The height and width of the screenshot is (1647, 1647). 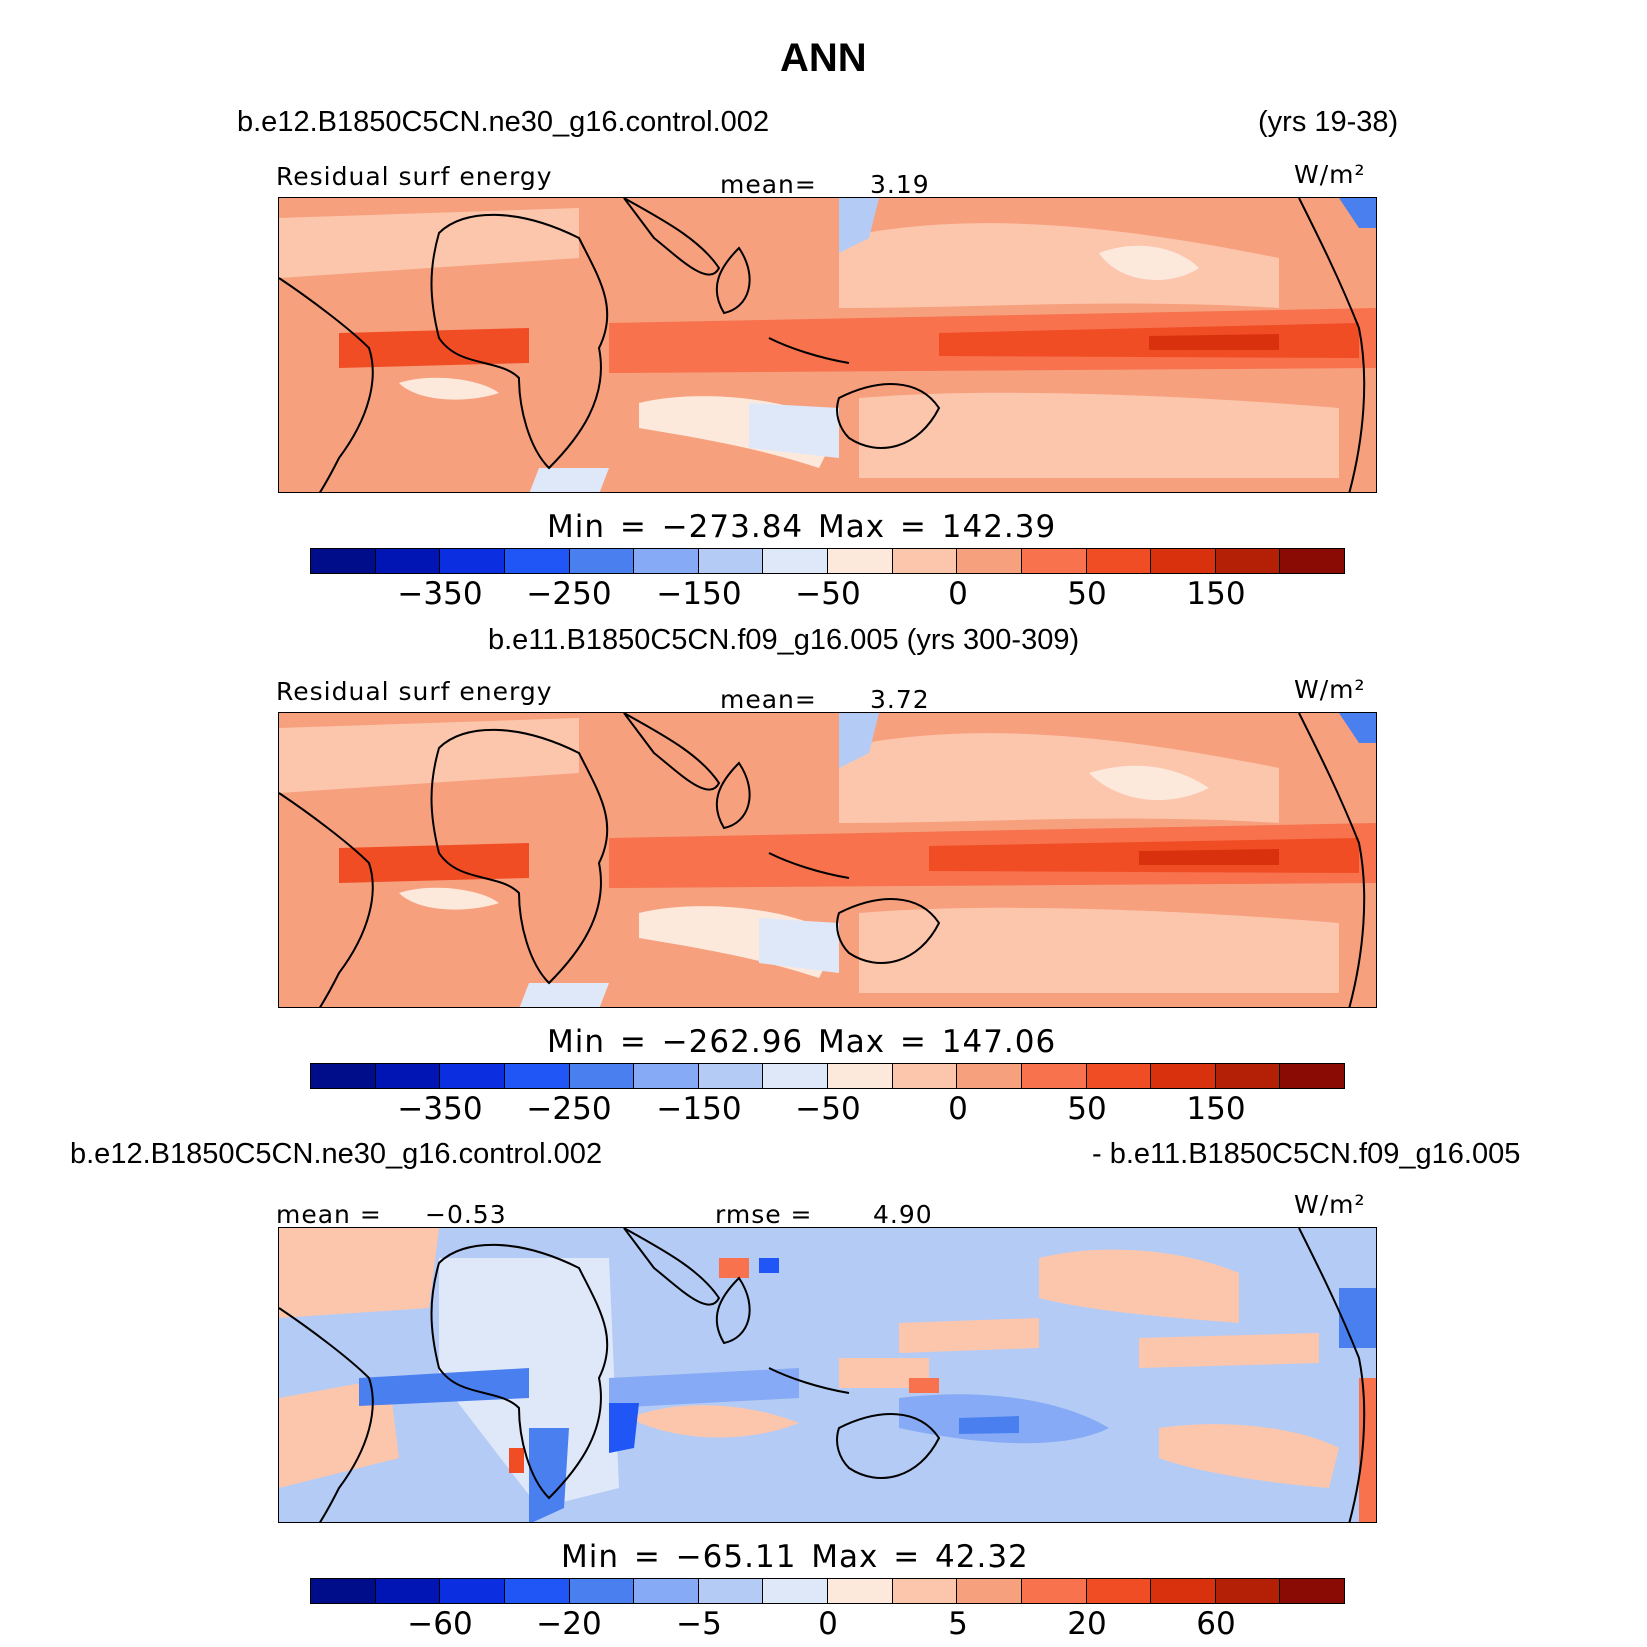 What do you see at coordinates (466, 1214) in the screenshot?
I see `panel3-mean-value: −0.53` at bounding box center [466, 1214].